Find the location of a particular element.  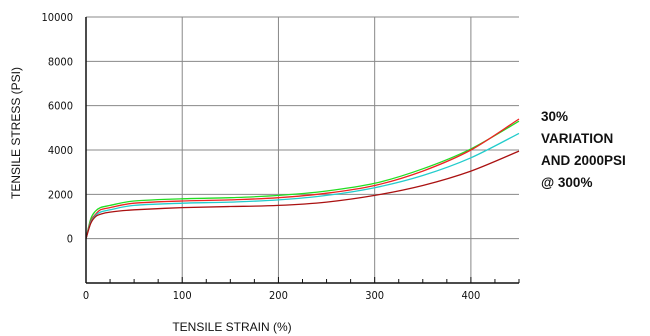

y-tick-label: 8000 is located at coordinates (60, 61).